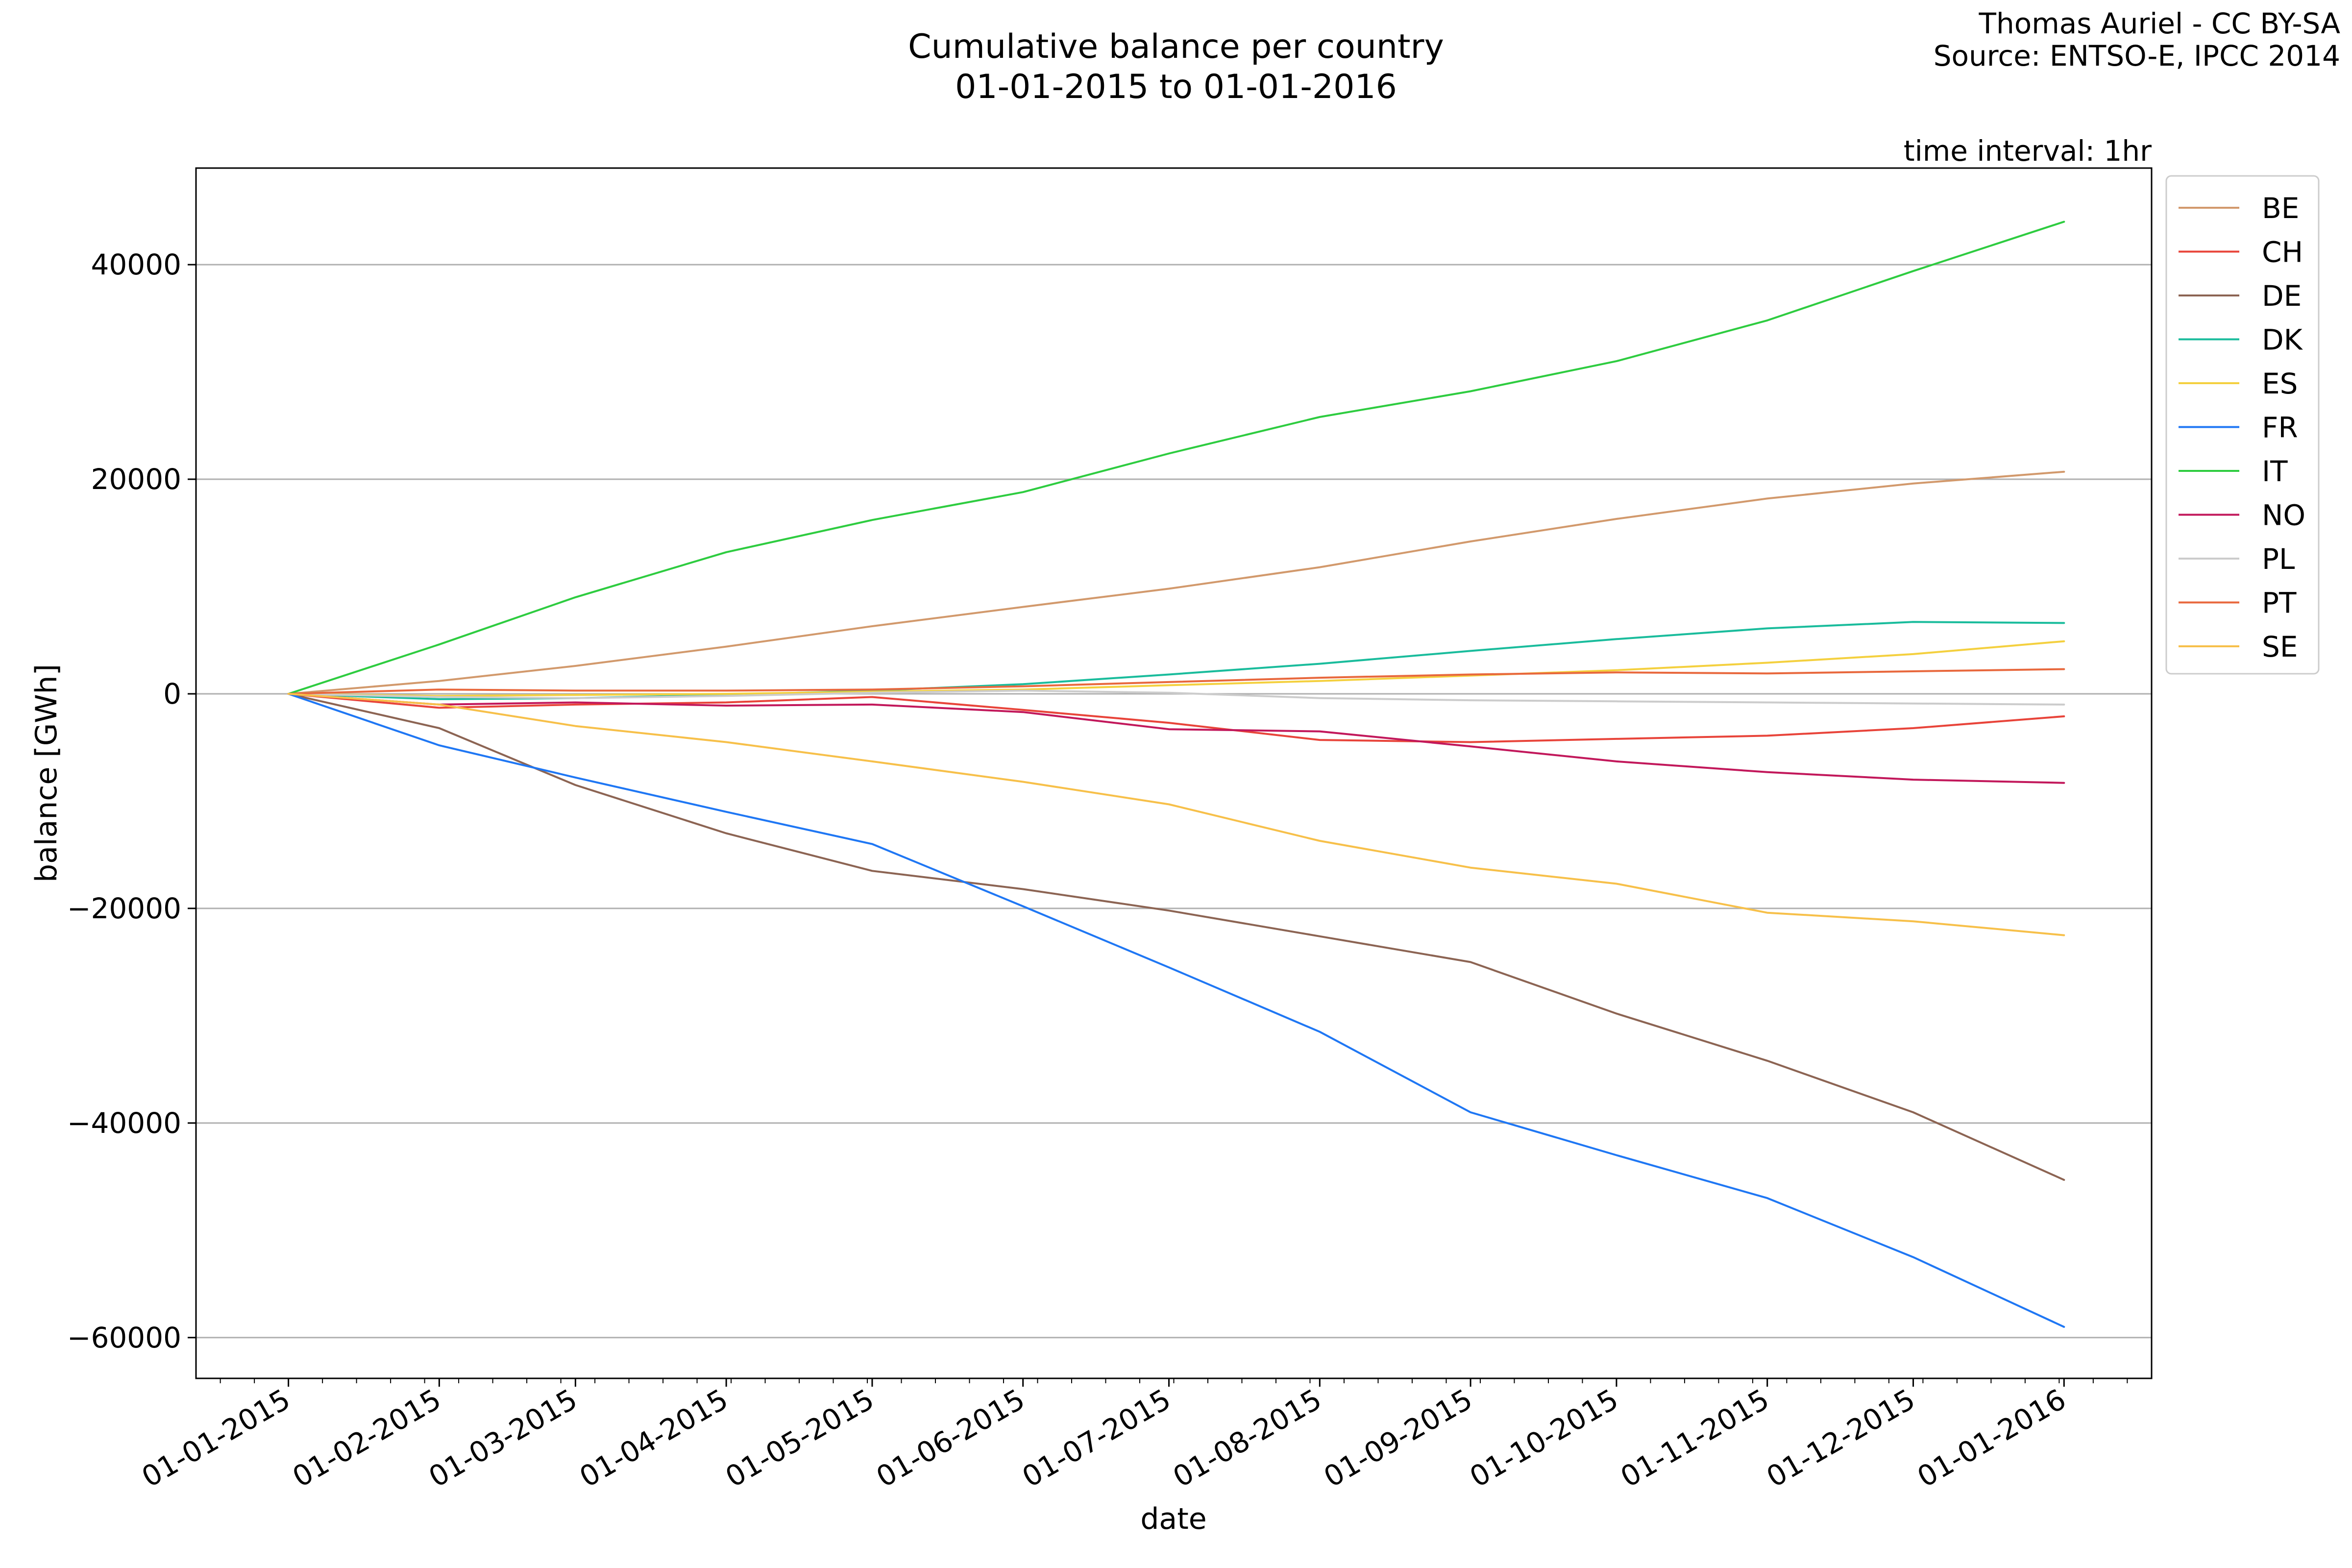 The height and width of the screenshot is (1568, 2352). Describe the element at coordinates (1176, 718) in the screenshot. I see `series-line-ch` at that location.